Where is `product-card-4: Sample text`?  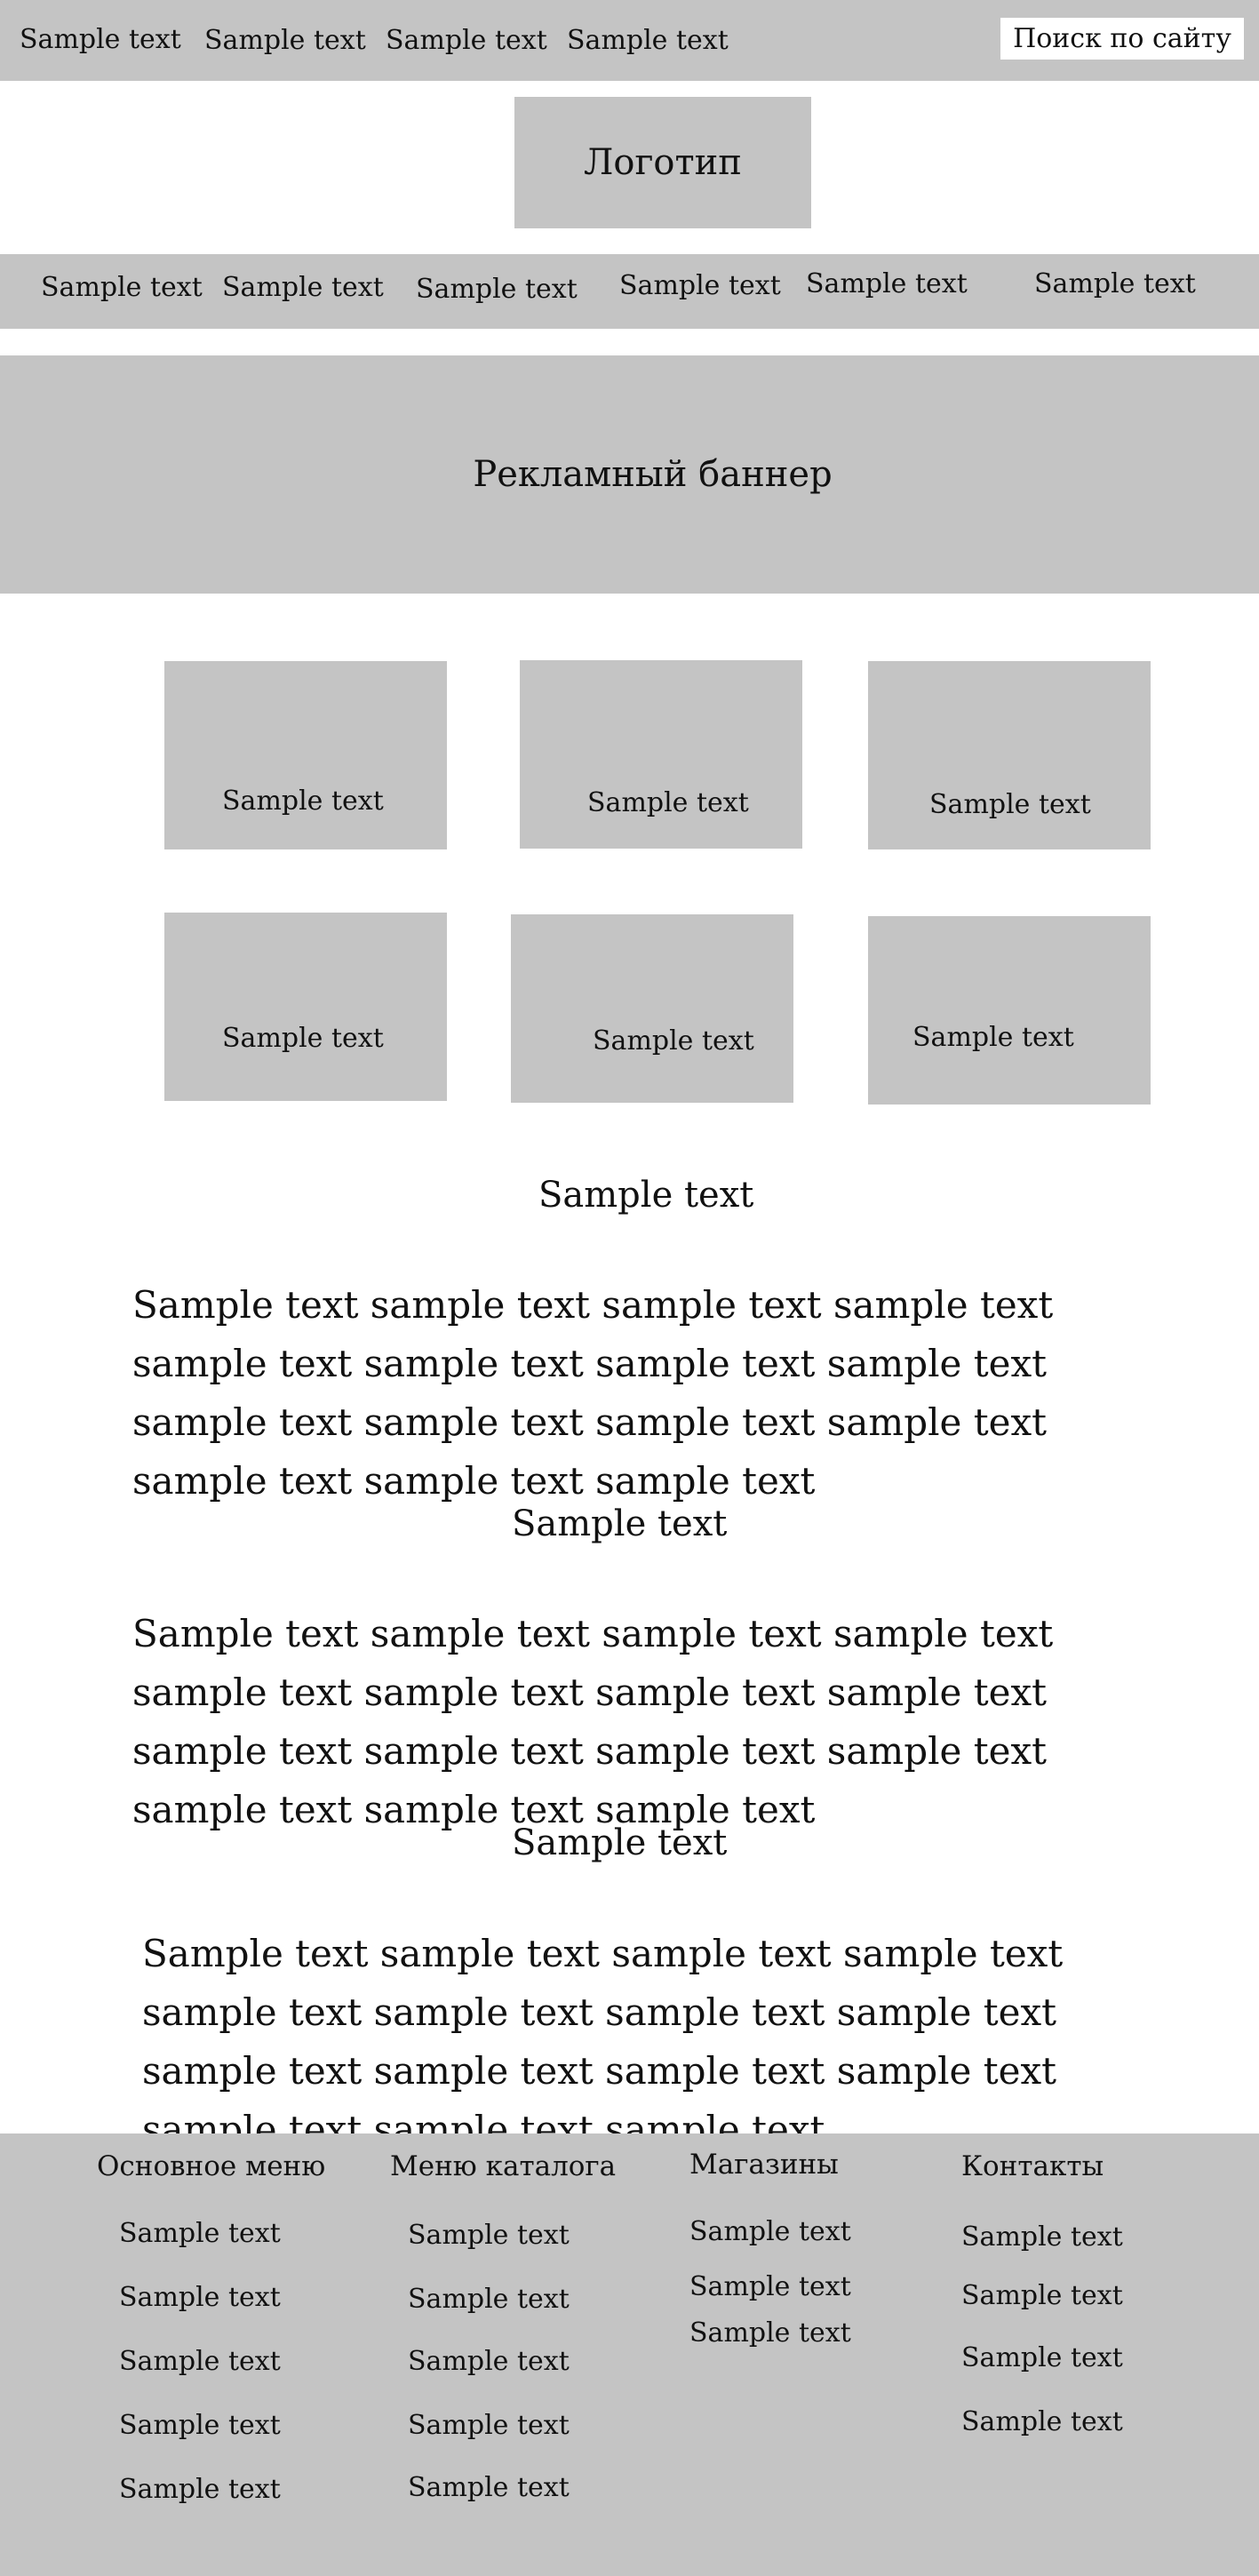
product-card-4: Sample text is located at coordinates (305, 1007).